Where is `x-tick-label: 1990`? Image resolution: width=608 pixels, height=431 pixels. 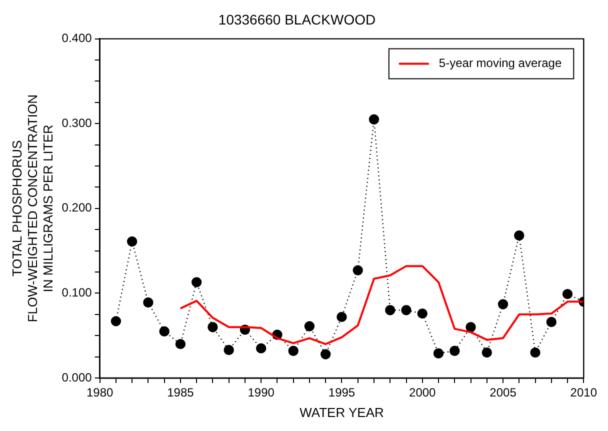 x-tick-label: 1990 is located at coordinates (261, 393).